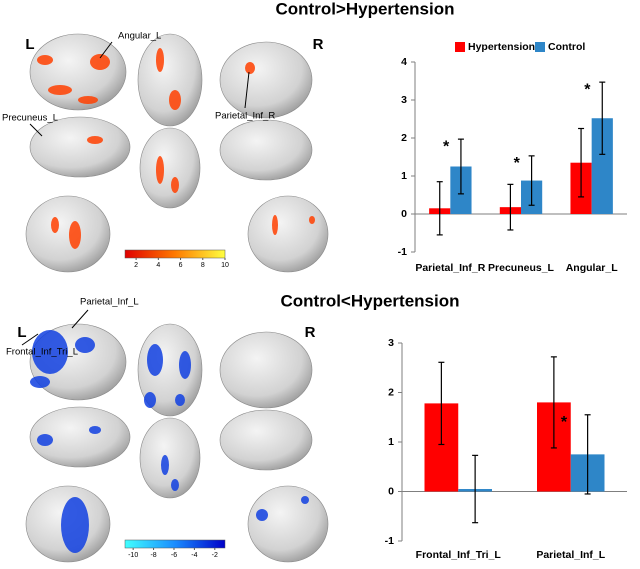  What do you see at coordinates (459, 555) in the screenshot?
I see `x-tick-label: Frontal_Inf_Tri_L` at bounding box center [459, 555].